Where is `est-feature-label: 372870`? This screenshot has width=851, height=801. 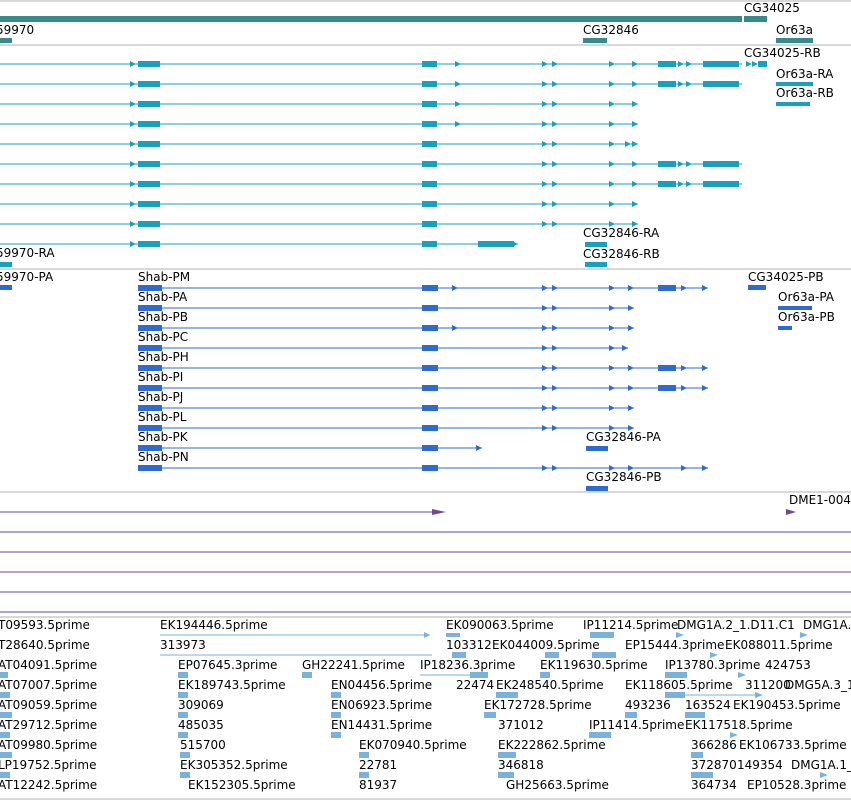
est-feature-label: 372870 is located at coordinates (714, 765).